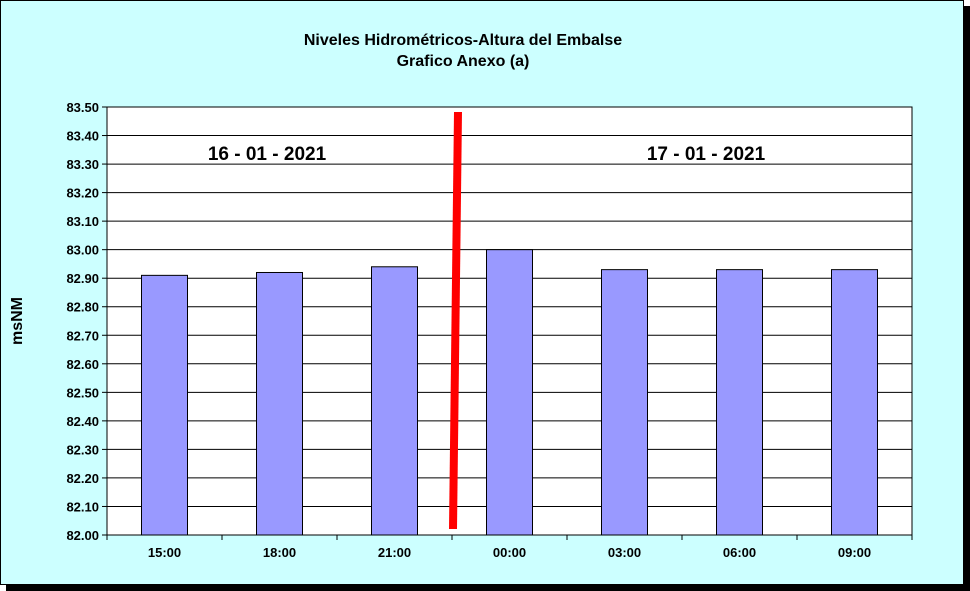  Describe the element at coordinates (82, 307) in the screenshot. I see `y-tick-label: 82.80` at that location.